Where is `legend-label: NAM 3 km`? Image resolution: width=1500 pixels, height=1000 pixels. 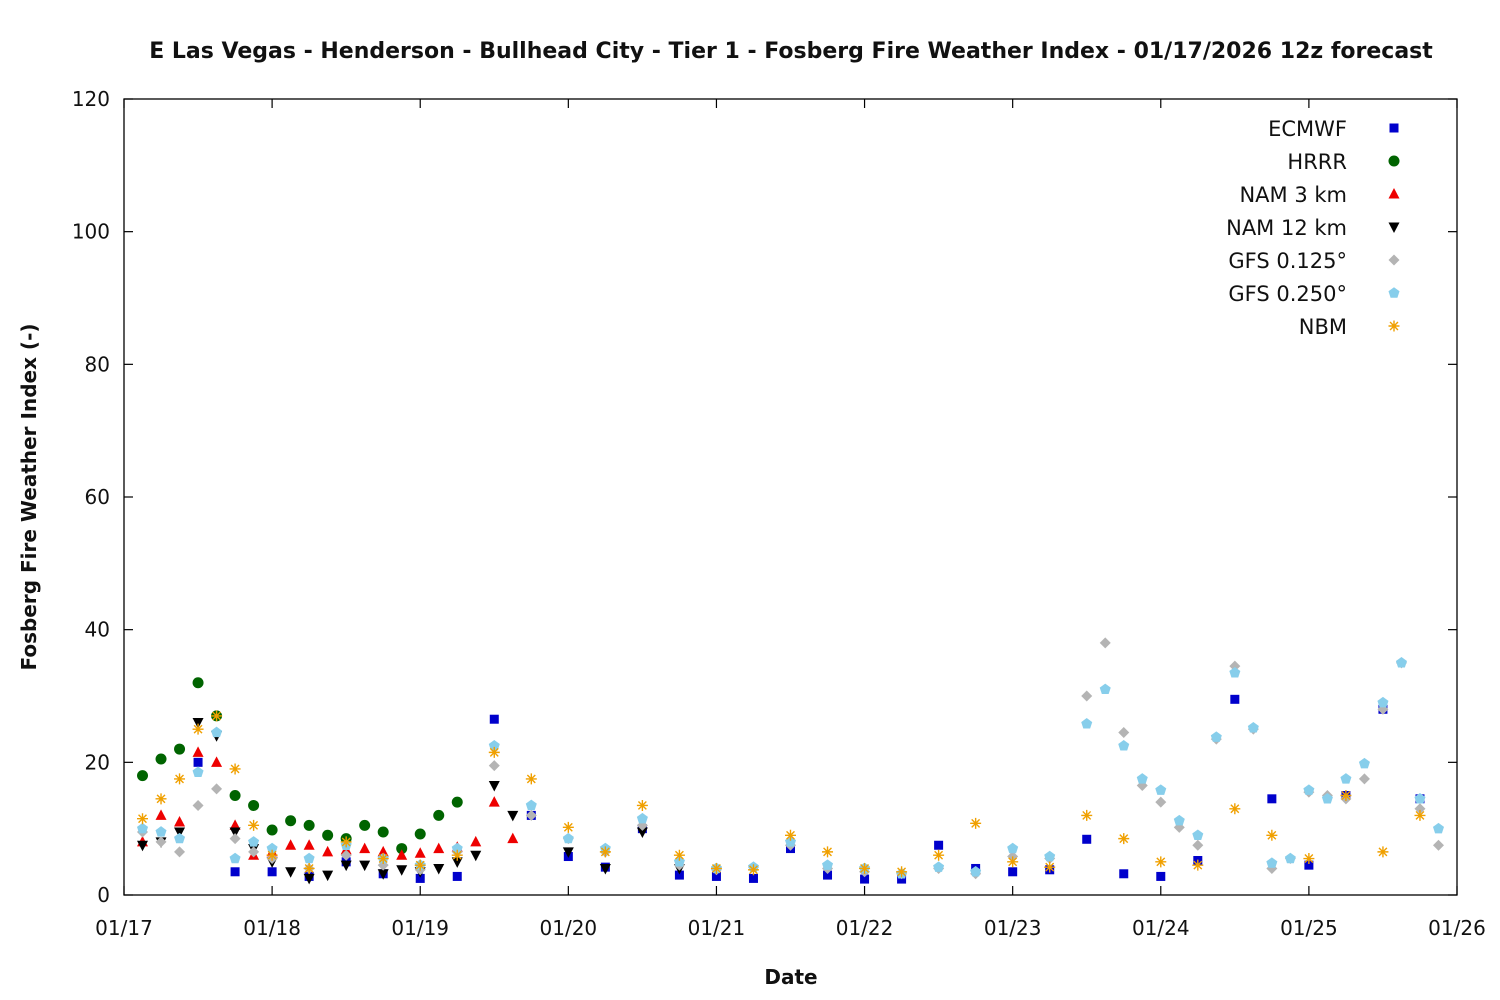
legend-label: NAM 3 km is located at coordinates (1293, 195).